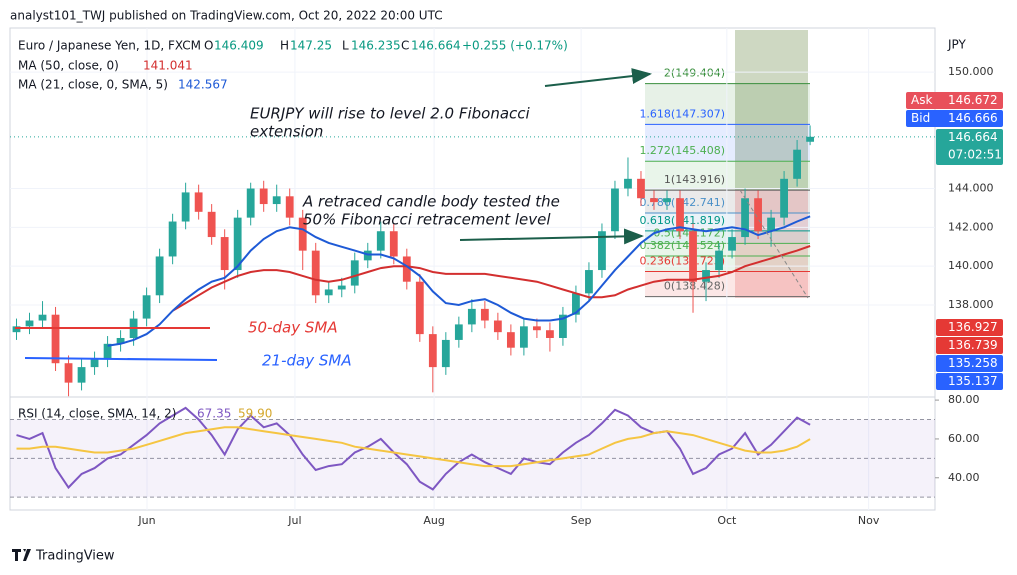 The image size is (1017, 575). Describe the element at coordinates (311, 46) in the screenshot. I see `ohlc-value: 147.25` at that location.